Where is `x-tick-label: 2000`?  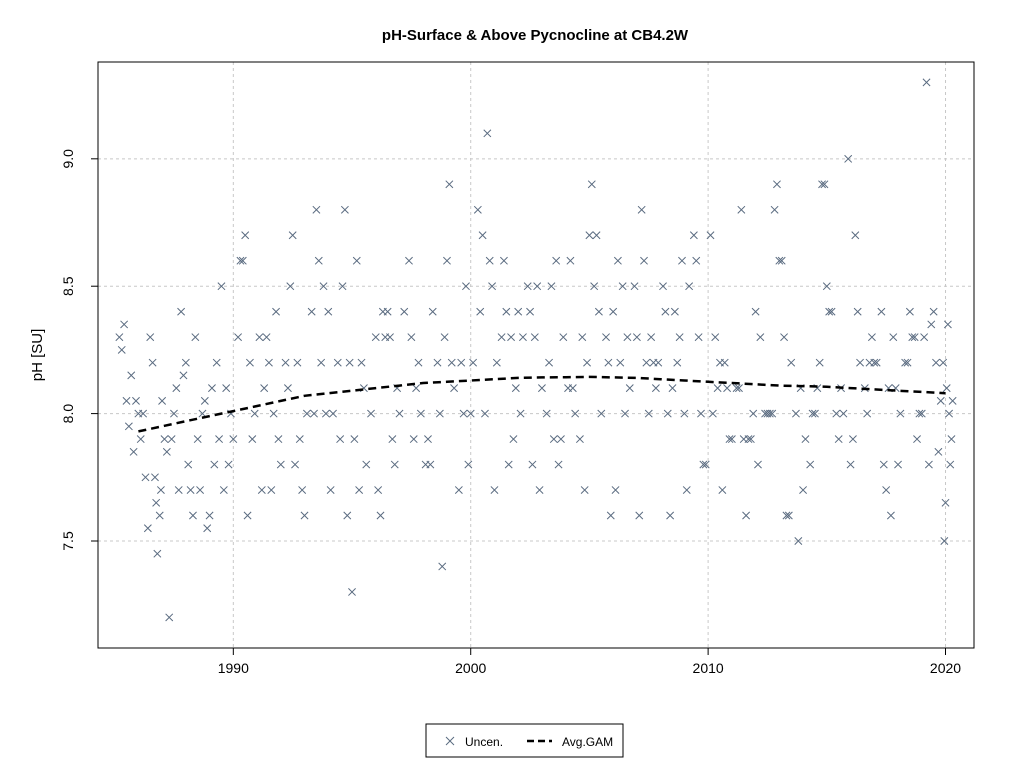
x-tick-label: 2000 is located at coordinates (470, 668).